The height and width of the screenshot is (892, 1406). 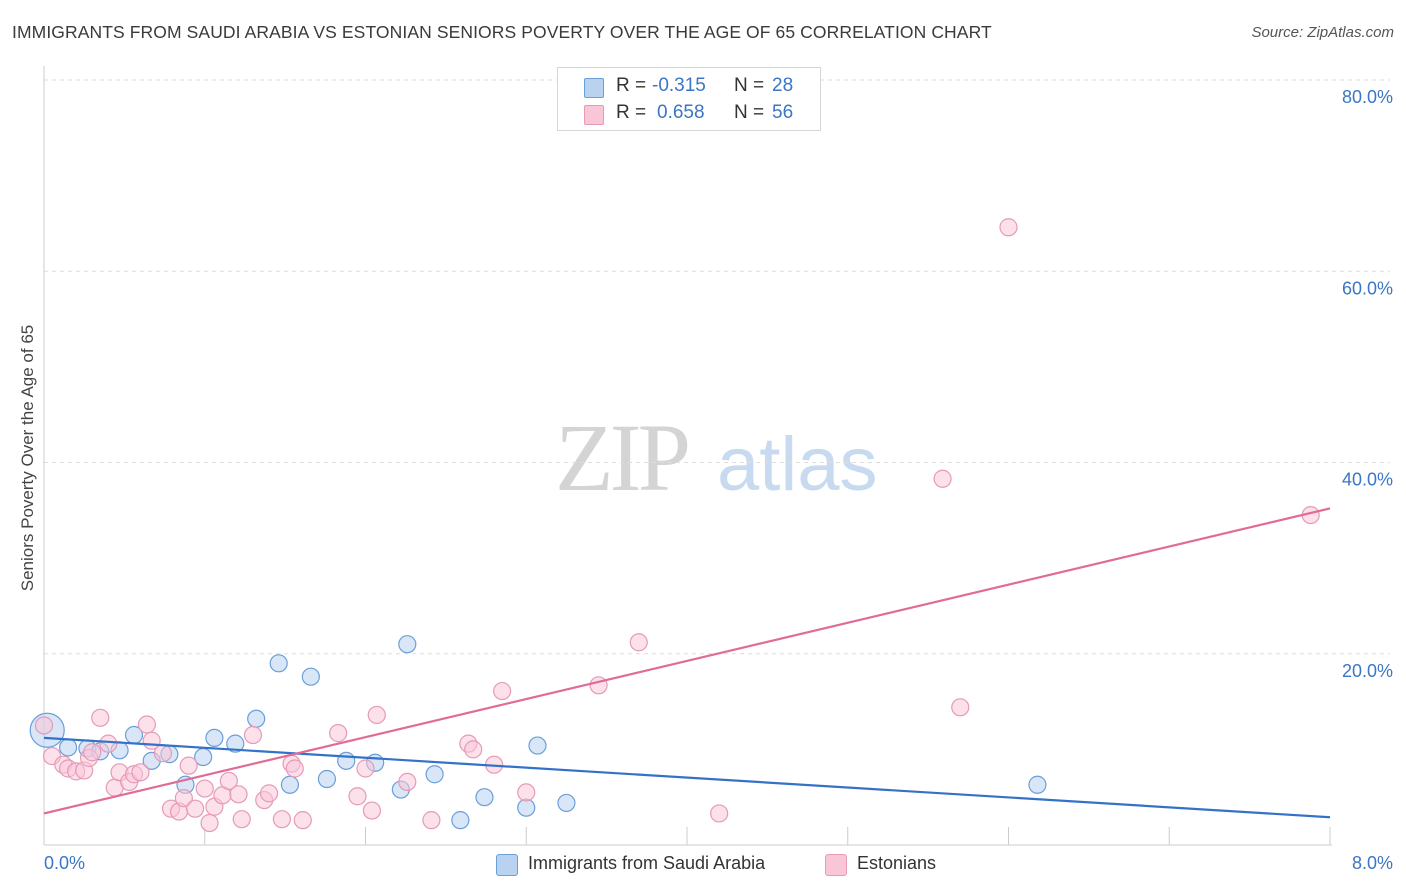 I want to click on legend-swatch-estonians, so click(x=836, y=865).